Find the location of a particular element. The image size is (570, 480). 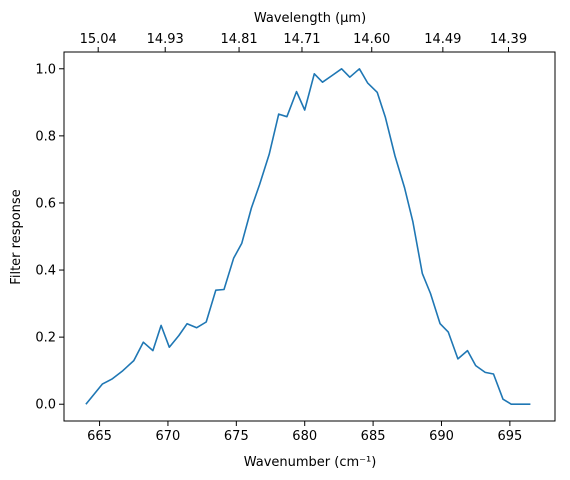

top-tick-label: 15.04 is located at coordinates (98, 39).